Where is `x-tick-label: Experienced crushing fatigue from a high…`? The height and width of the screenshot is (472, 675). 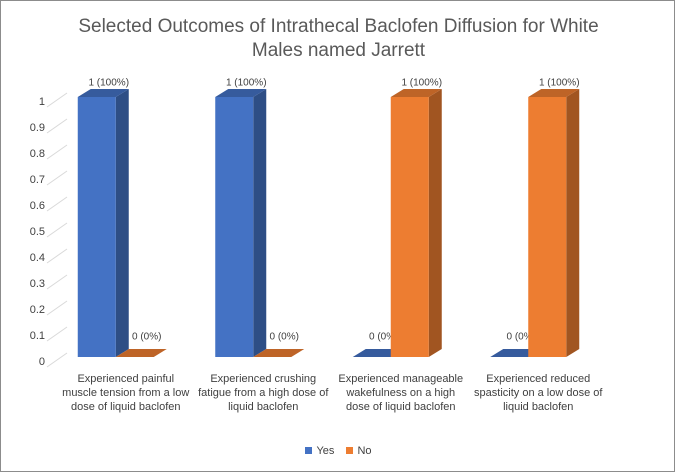 x-tick-label: Experienced crushing fatigue from a high… is located at coordinates (263, 393).